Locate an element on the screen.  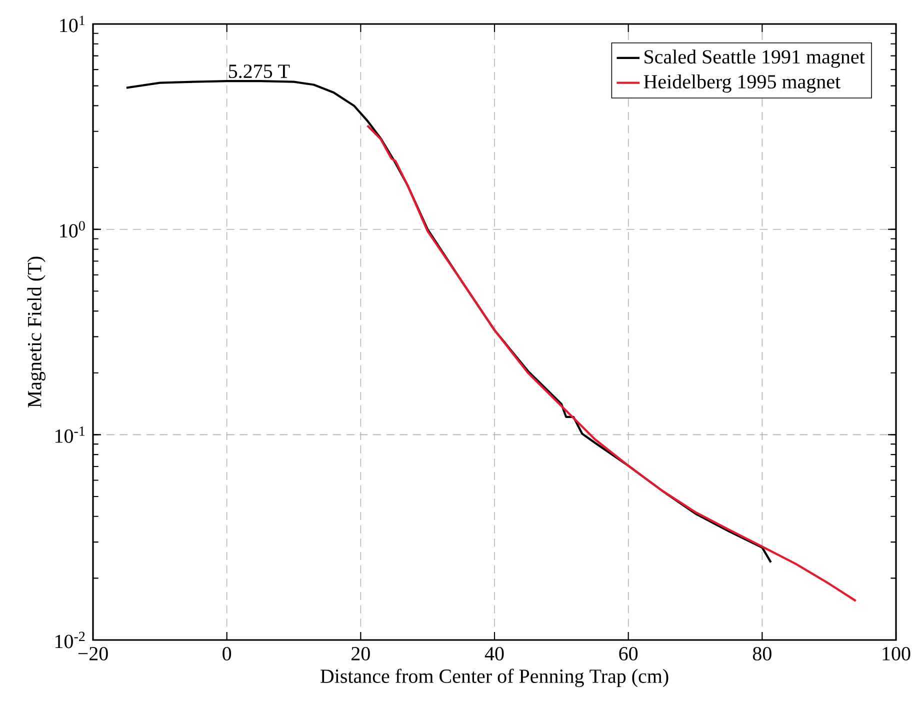
x-tick-label: 60 is located at coordinates (628, 653).